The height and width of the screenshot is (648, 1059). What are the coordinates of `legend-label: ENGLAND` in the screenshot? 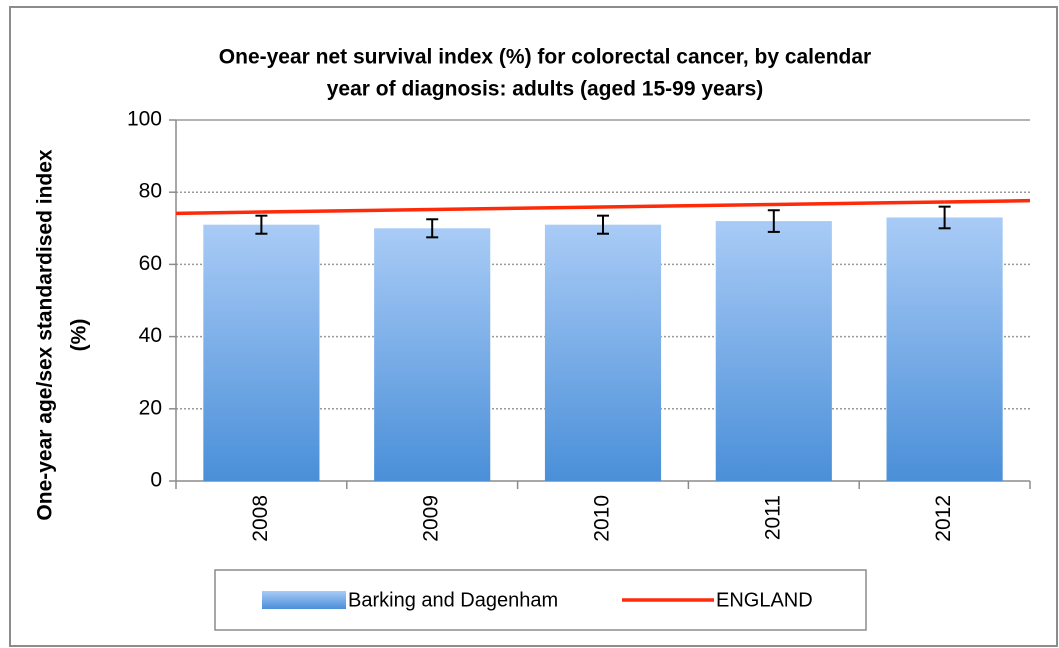 It's located at (764, 600).